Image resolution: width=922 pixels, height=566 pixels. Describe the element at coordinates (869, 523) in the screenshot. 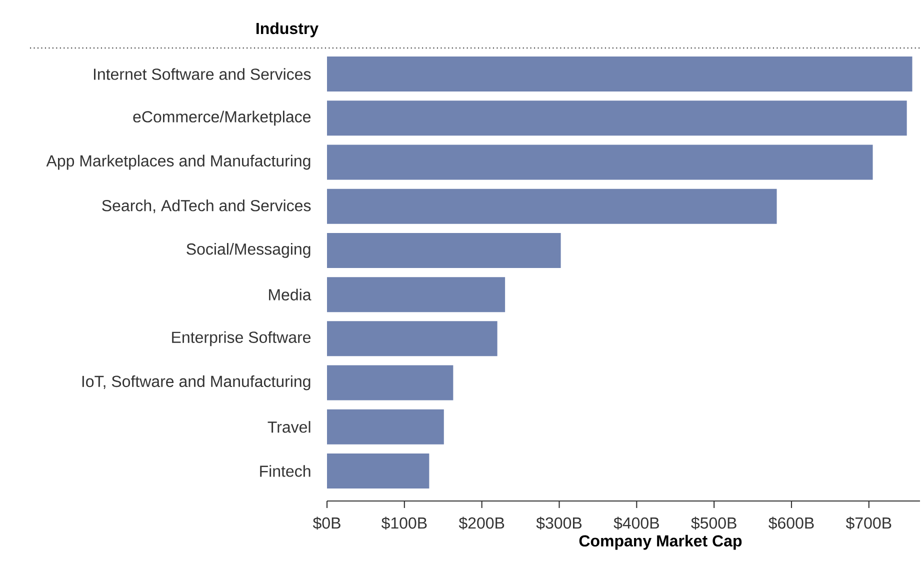

I see `x-tick-label: $700B` at that location.